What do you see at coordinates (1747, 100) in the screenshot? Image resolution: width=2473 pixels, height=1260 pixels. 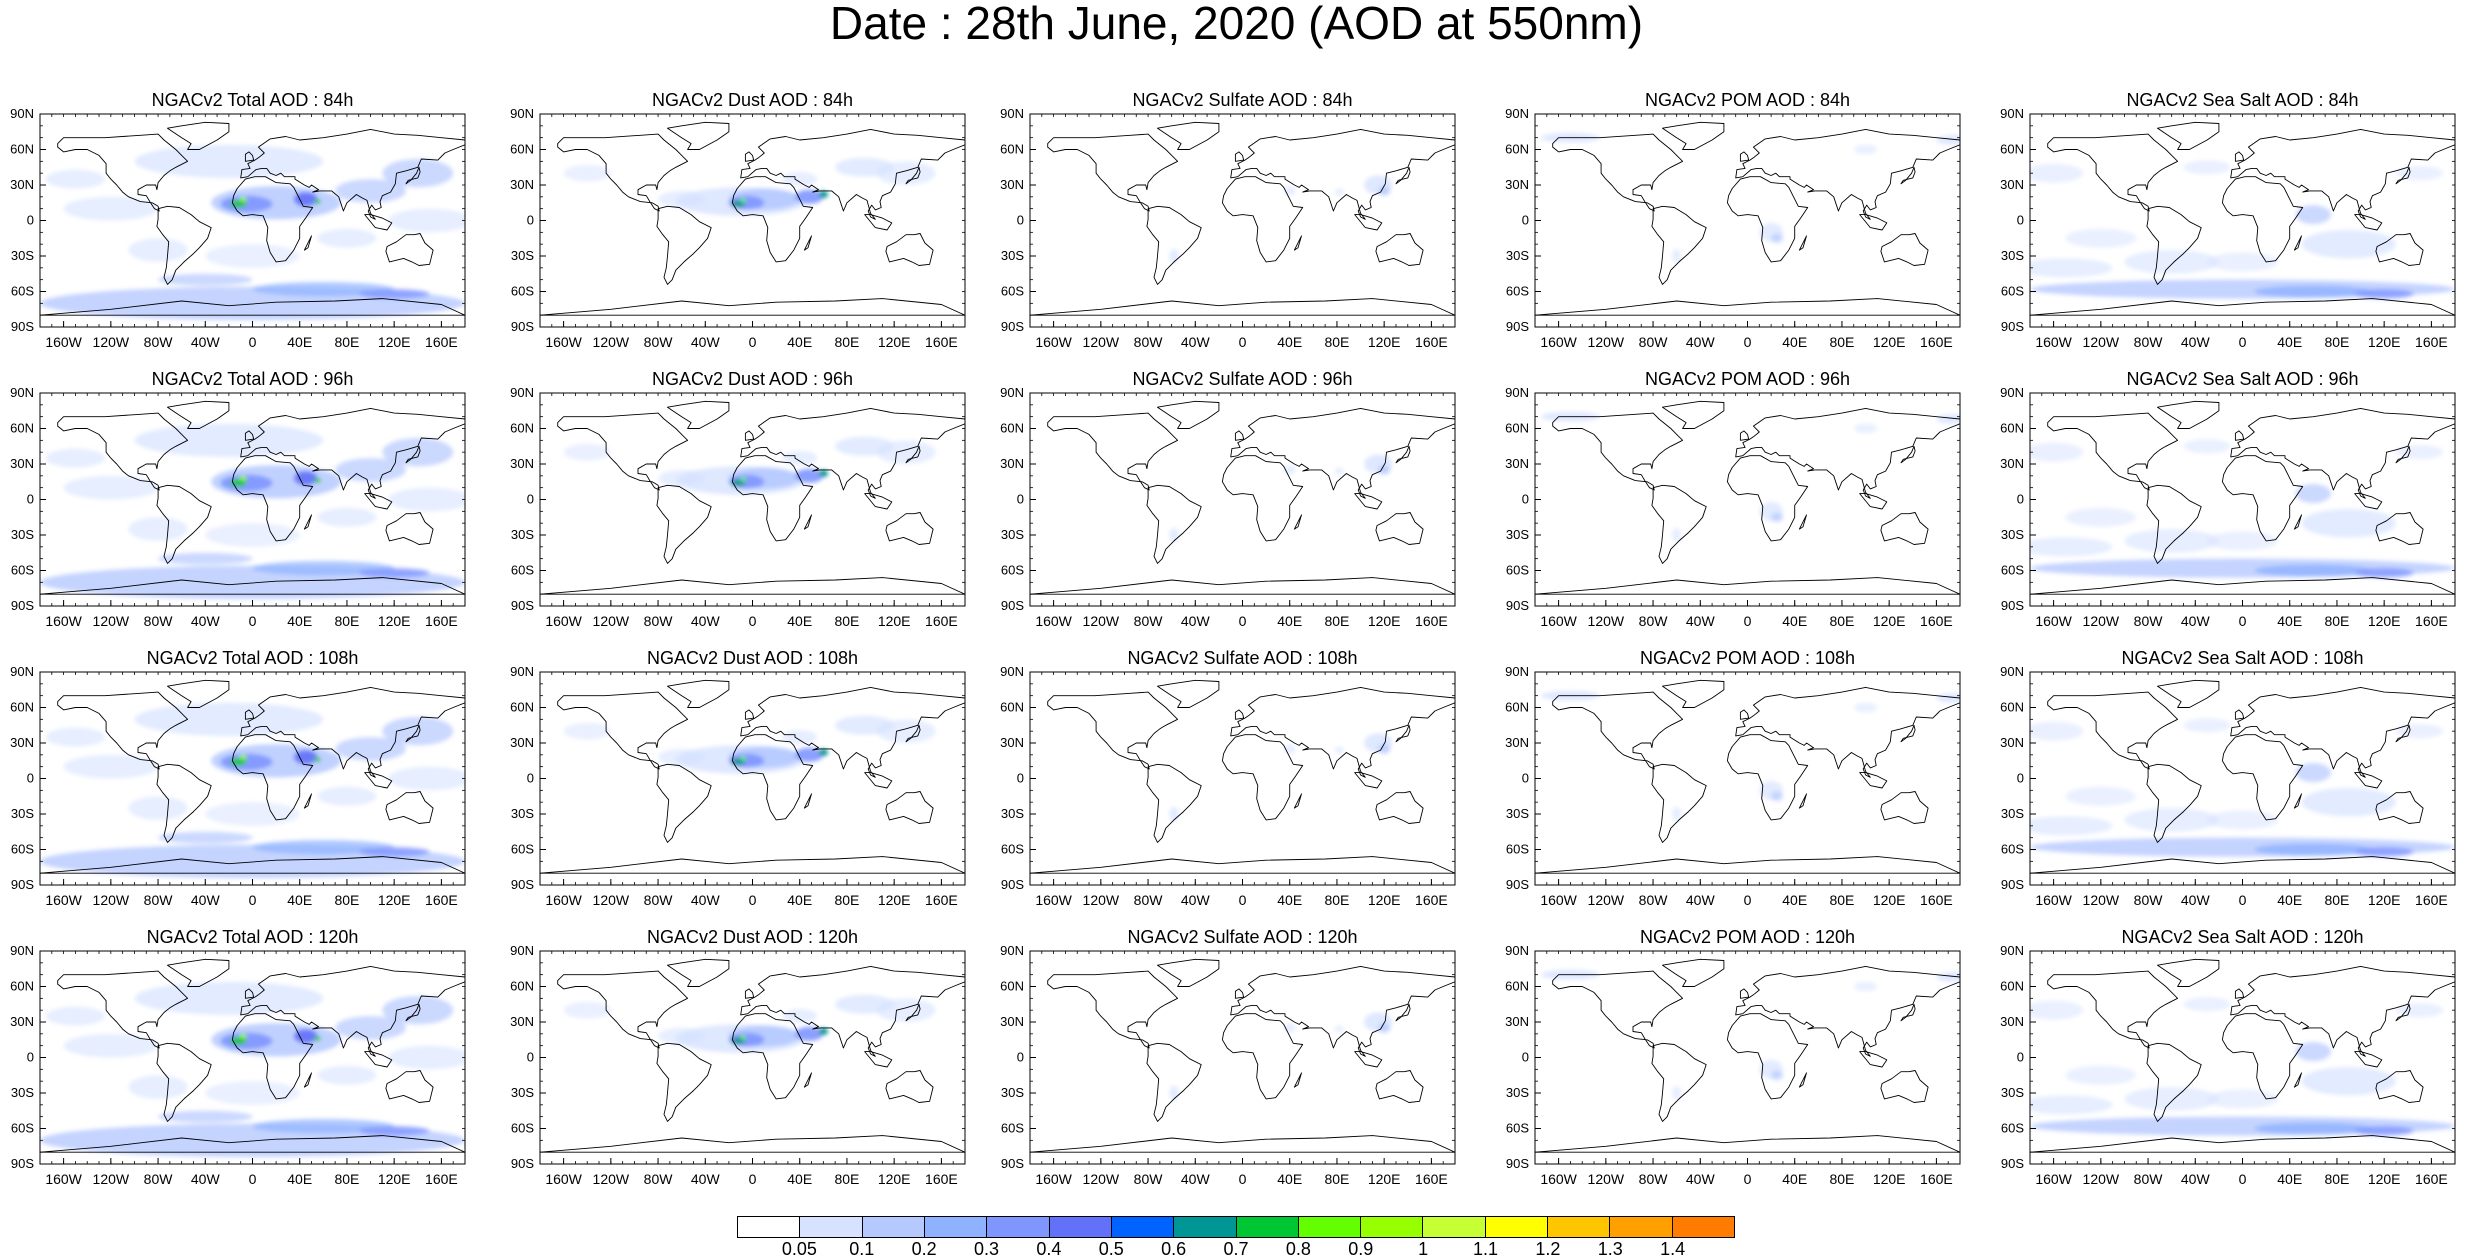 I see `panel-title: NGACv2 POM AOD : 84h` at bounding box center [1747, 100].